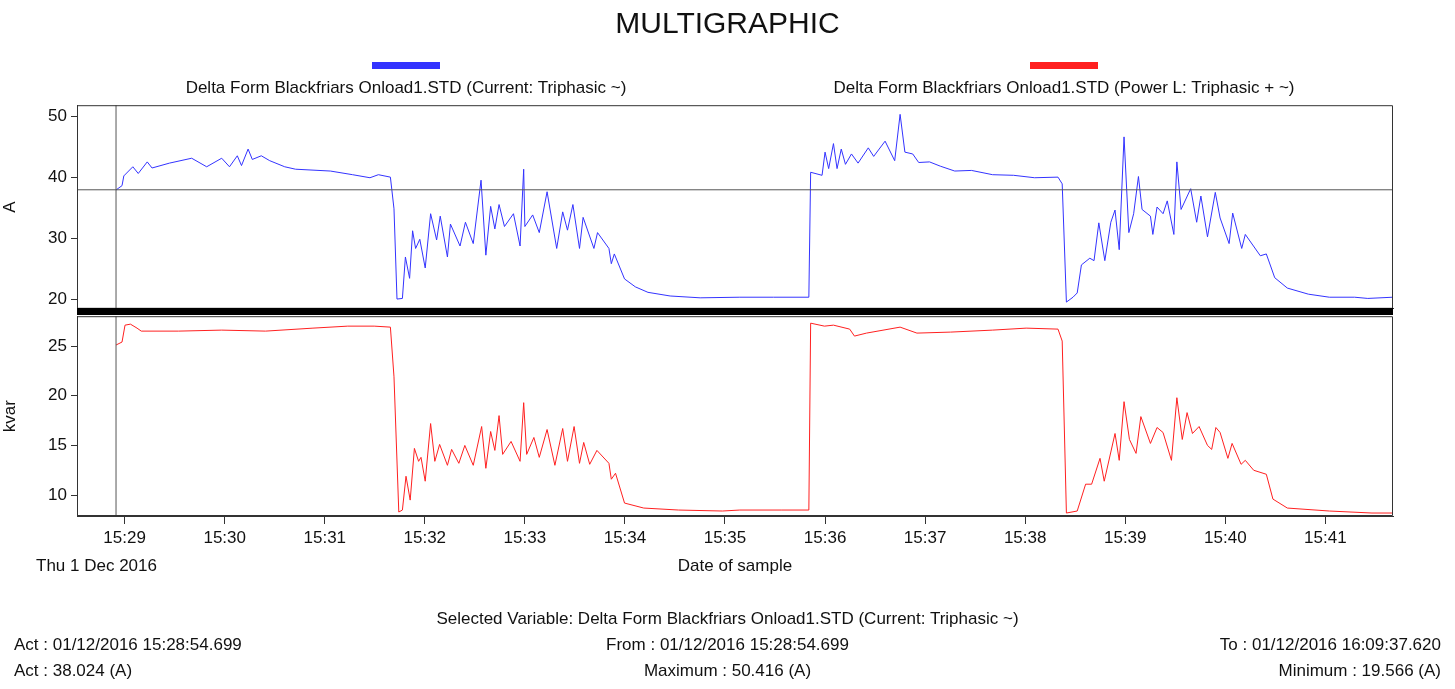 Image resolution: width=1455 pixels, height=689 pixels. Describe the element at coordinates (57, 238) in the screenshot. I see `y-tick-label: 30` at that location.